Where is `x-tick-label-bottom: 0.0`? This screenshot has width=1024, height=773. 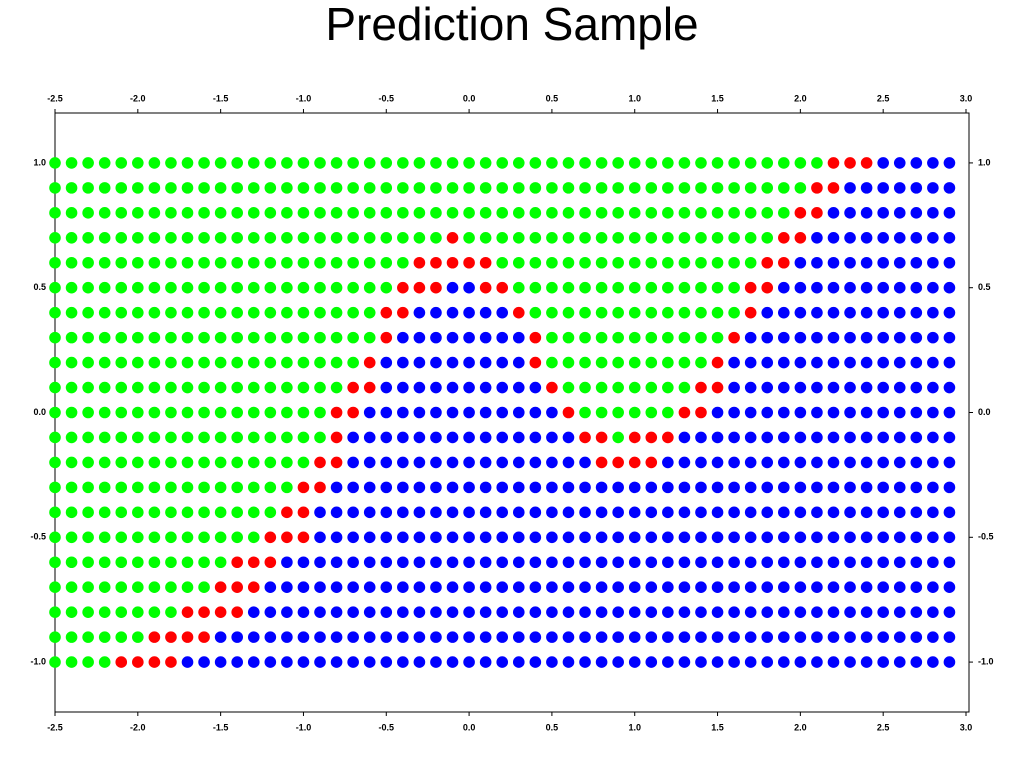 x-tick-label-bottom: 0.0 is located at coordinates (469, 727).